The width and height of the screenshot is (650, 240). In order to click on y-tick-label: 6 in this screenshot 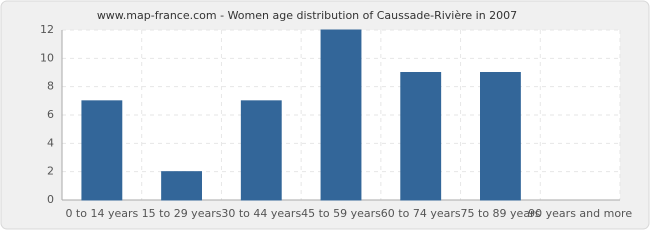, I will do `click(50, 114)`.